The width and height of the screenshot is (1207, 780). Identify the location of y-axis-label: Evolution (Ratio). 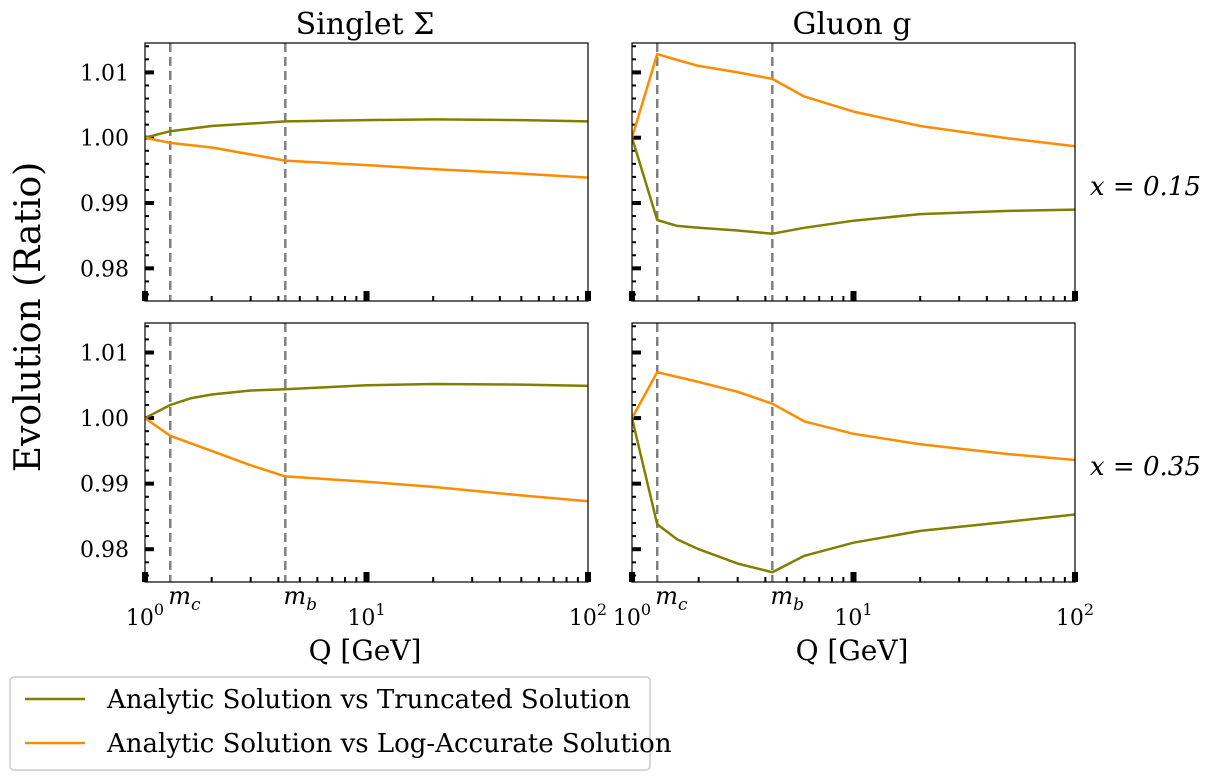
(28, 317).